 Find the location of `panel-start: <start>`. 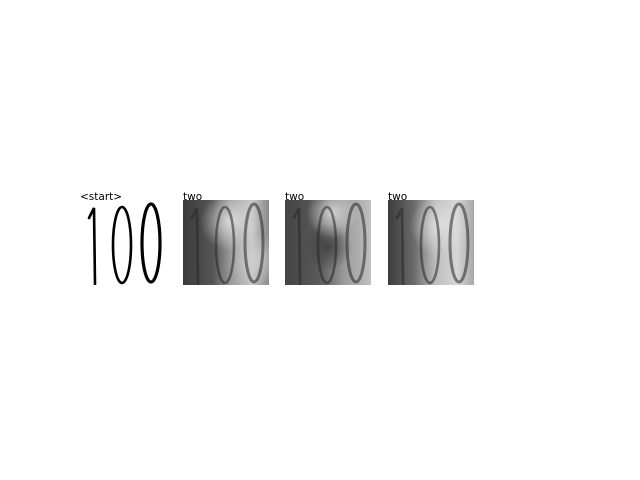

panel-start: <start> is located at coordinates (124, 239).